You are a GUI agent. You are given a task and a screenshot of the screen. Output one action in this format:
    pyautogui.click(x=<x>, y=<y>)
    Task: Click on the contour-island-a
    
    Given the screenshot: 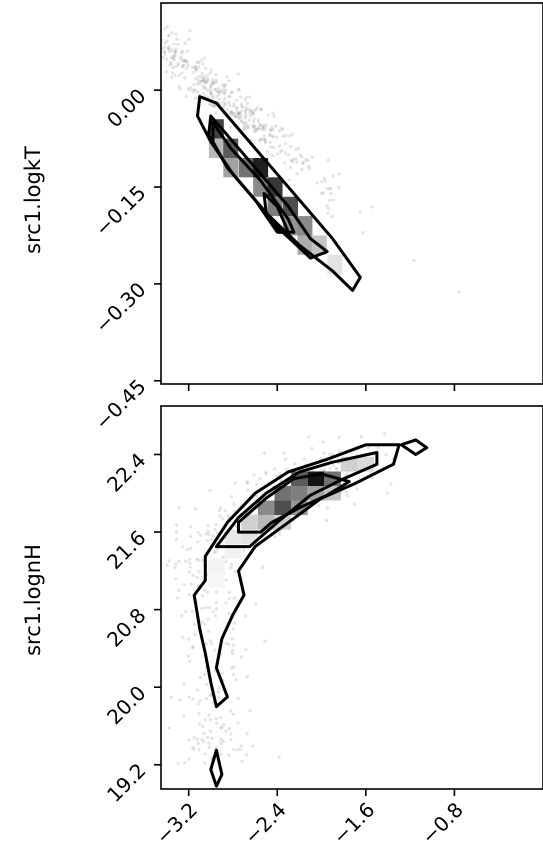 What is the action you would take?
    pyautogui.click(x=414, y=447)
    